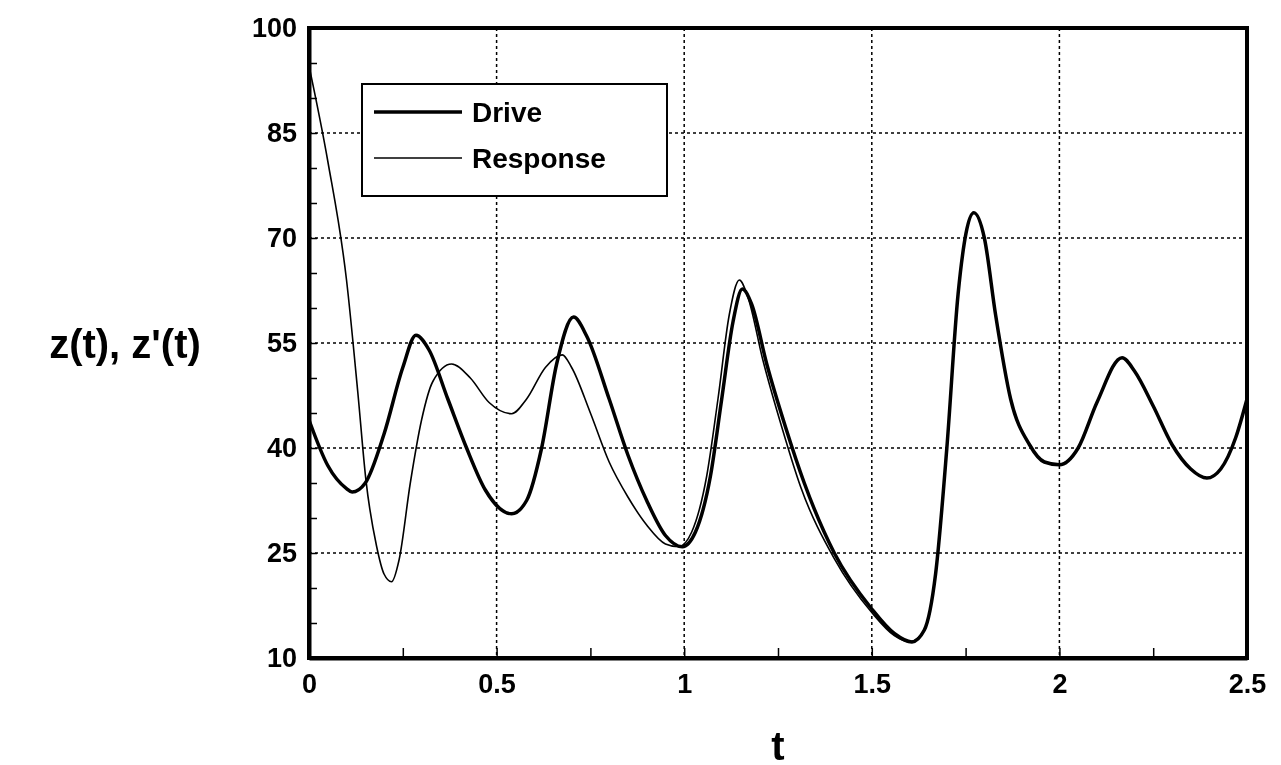 This screenshot has width=1281, height=765. I want to click on y-tick-label: 10, so click(281, 658).